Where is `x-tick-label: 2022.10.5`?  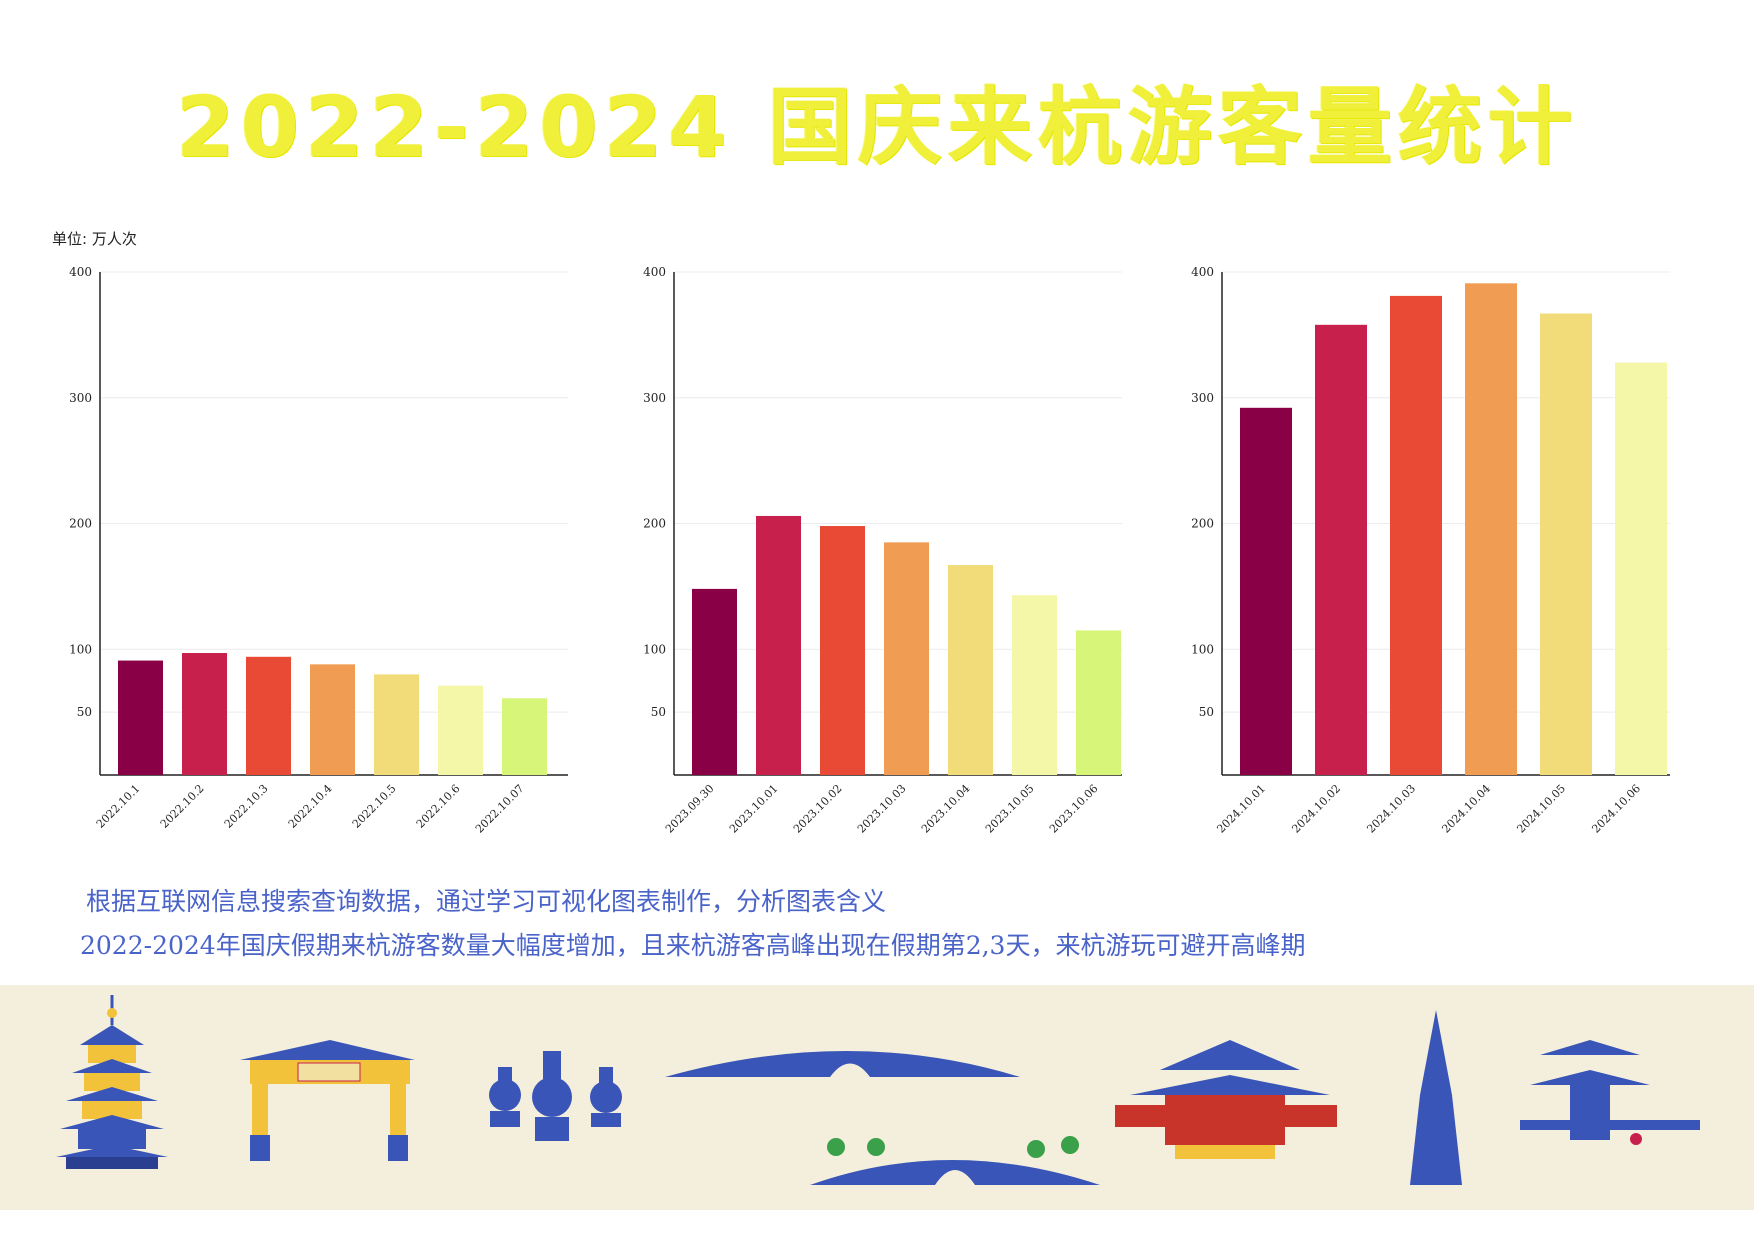 x-tick-label: 2022.10.5 is located at coordinates (374, 806).